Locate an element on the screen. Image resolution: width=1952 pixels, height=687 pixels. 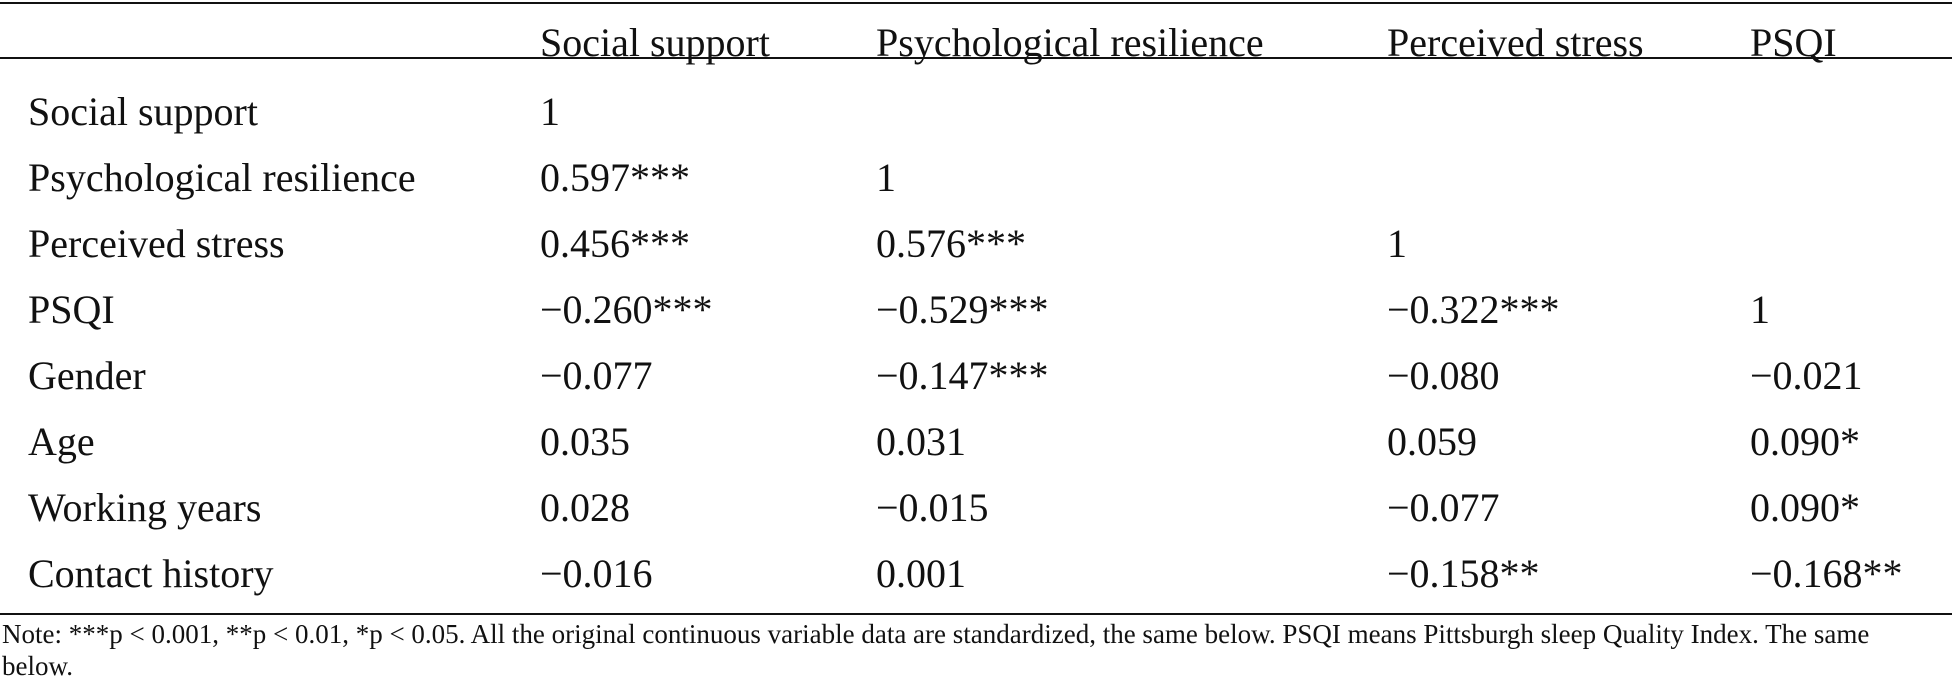
row-label: Psychological resilience is located at coordinates (222, 177).